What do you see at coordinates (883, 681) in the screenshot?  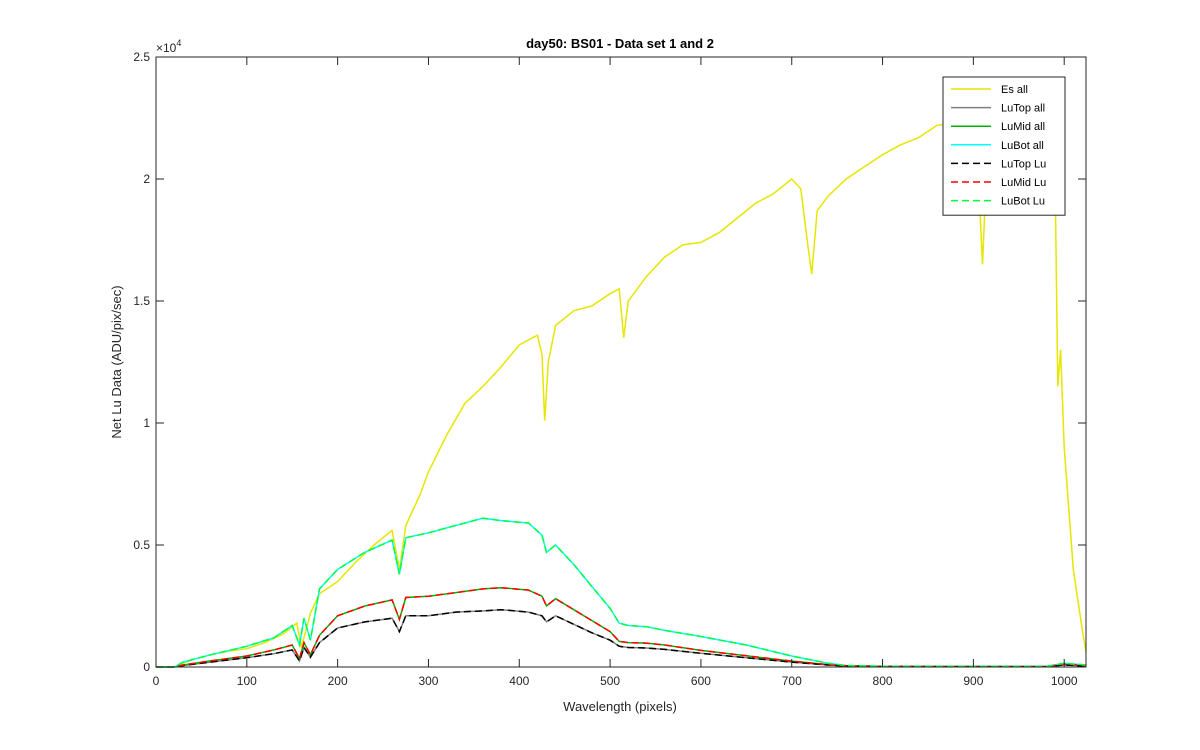 I see `x-tick-label: 800` at bounding box center [883, 681].